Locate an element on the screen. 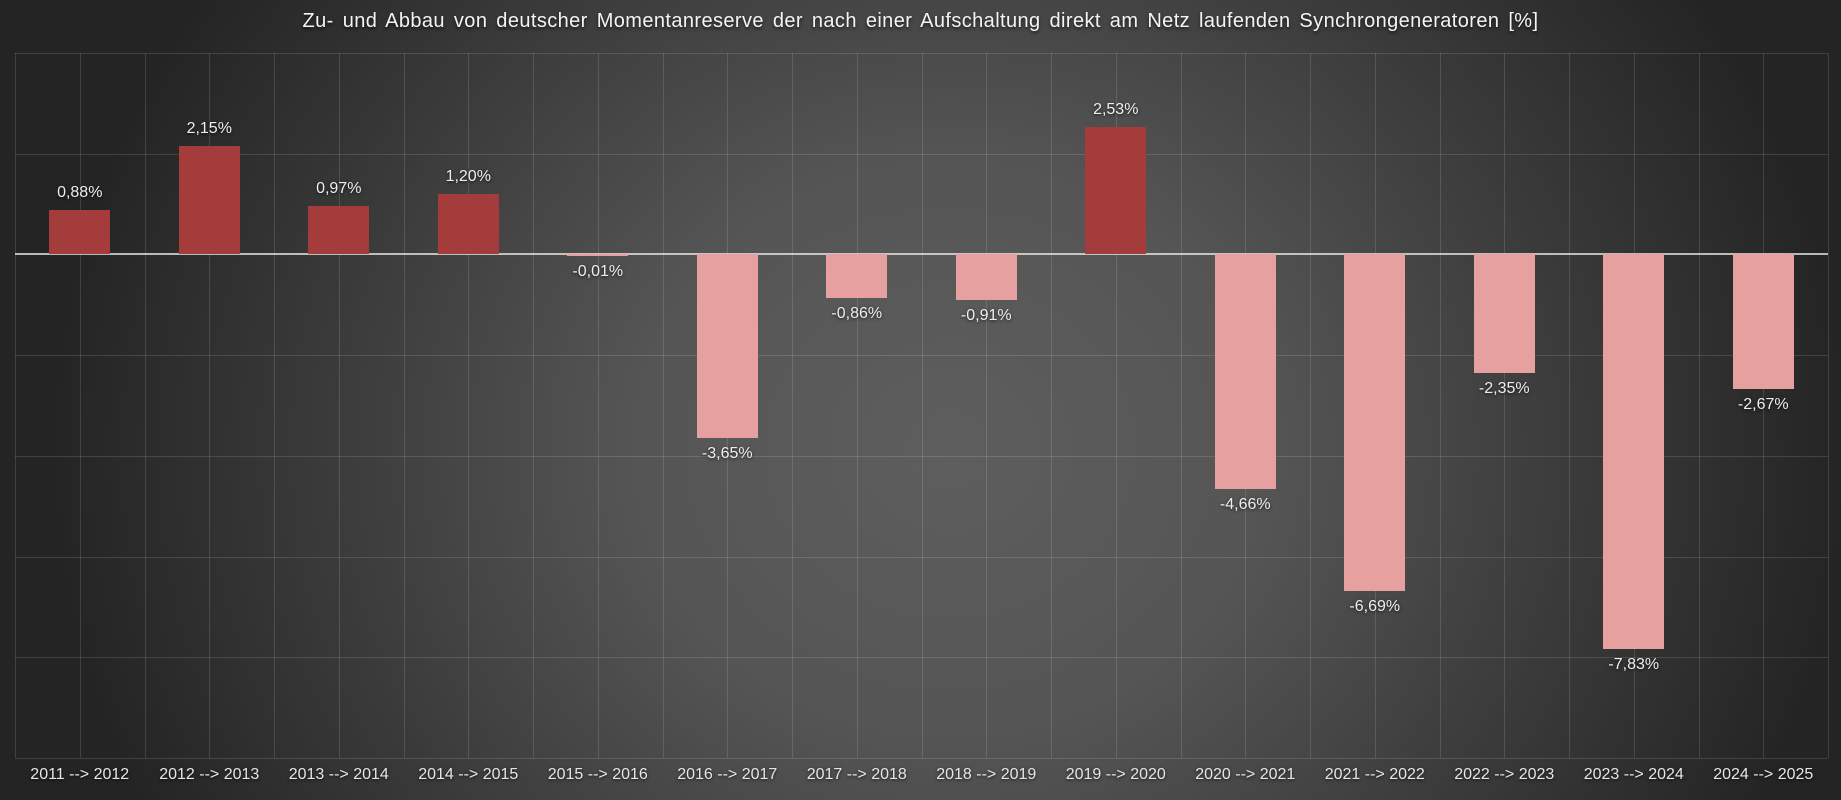 The height and width of the screenshot is (800, 1841). bar-value-label: 0,97% is located at coordinates (339, 188).